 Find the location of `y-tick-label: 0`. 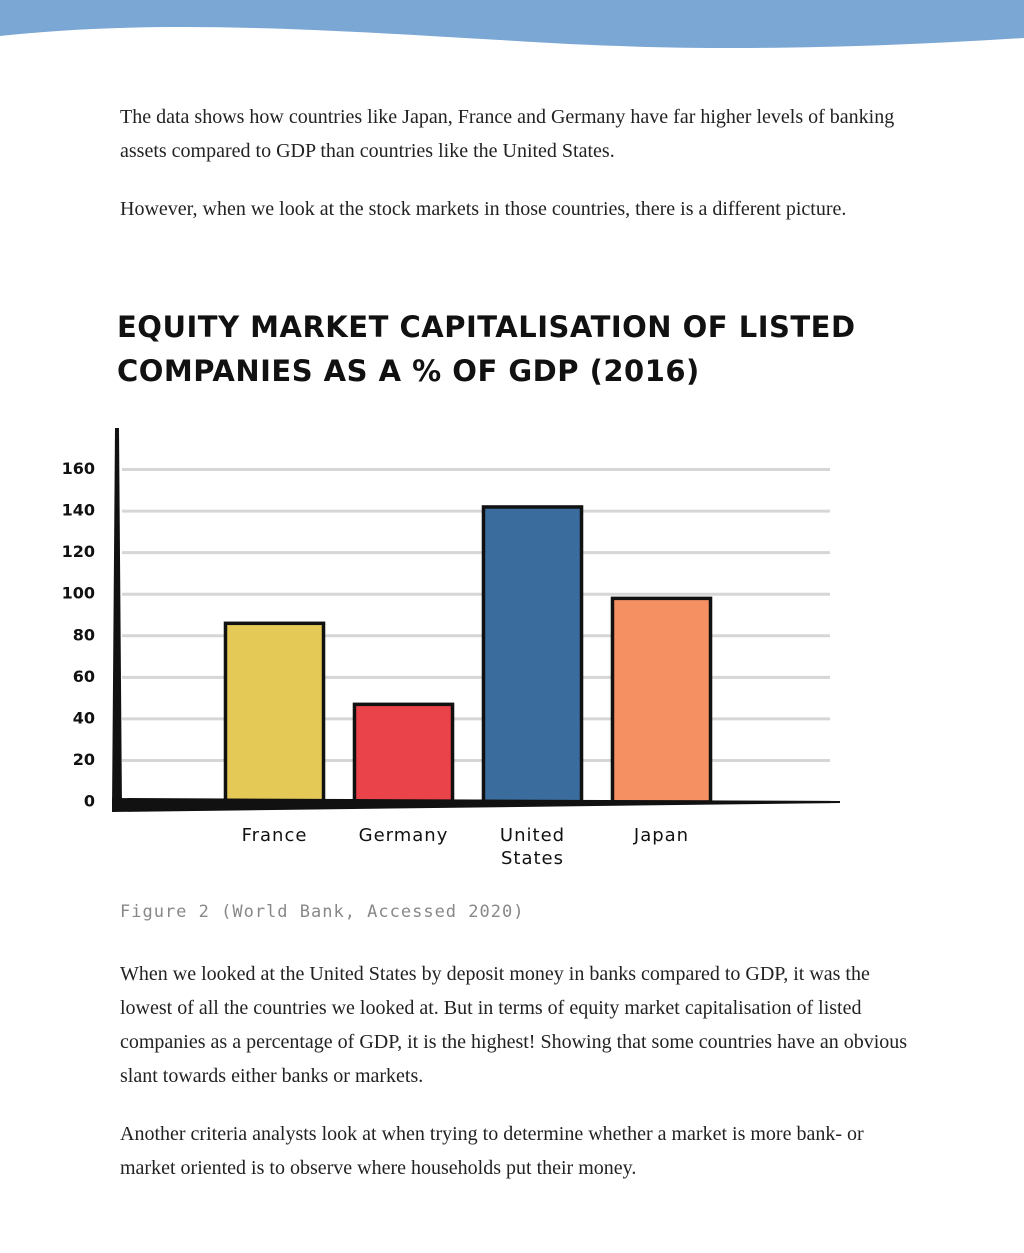

y-tick-label: 0 is located at coordinates (89, 801).